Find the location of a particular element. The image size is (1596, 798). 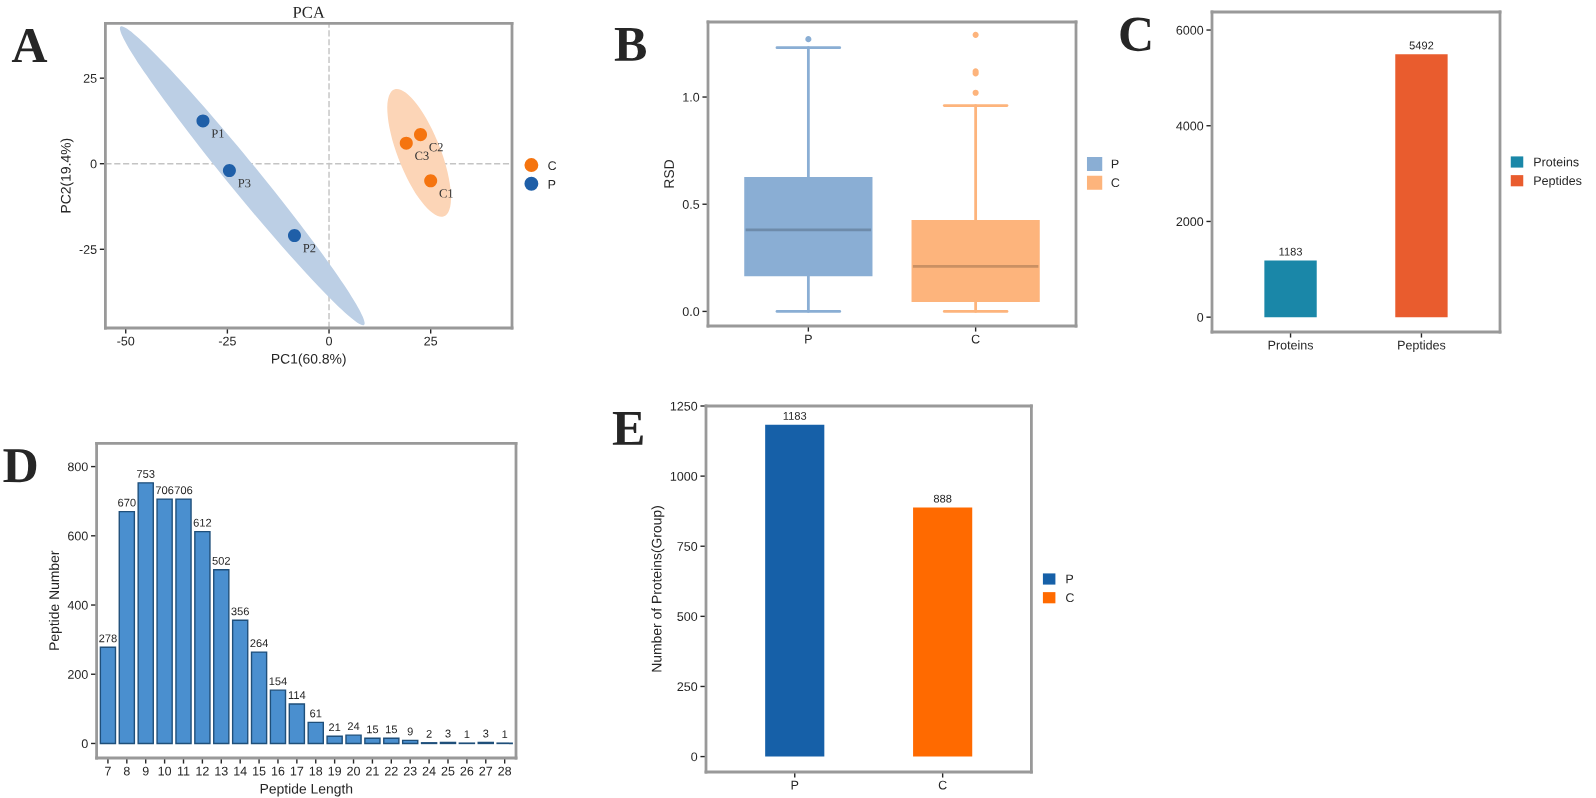

text: D is located at coordinates (20, 466).